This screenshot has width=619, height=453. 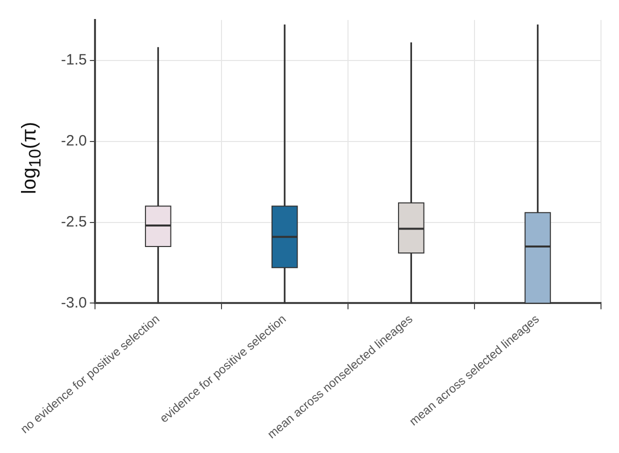 I want to click on y-tick-label: -2.5, so click(x=73, y=221).